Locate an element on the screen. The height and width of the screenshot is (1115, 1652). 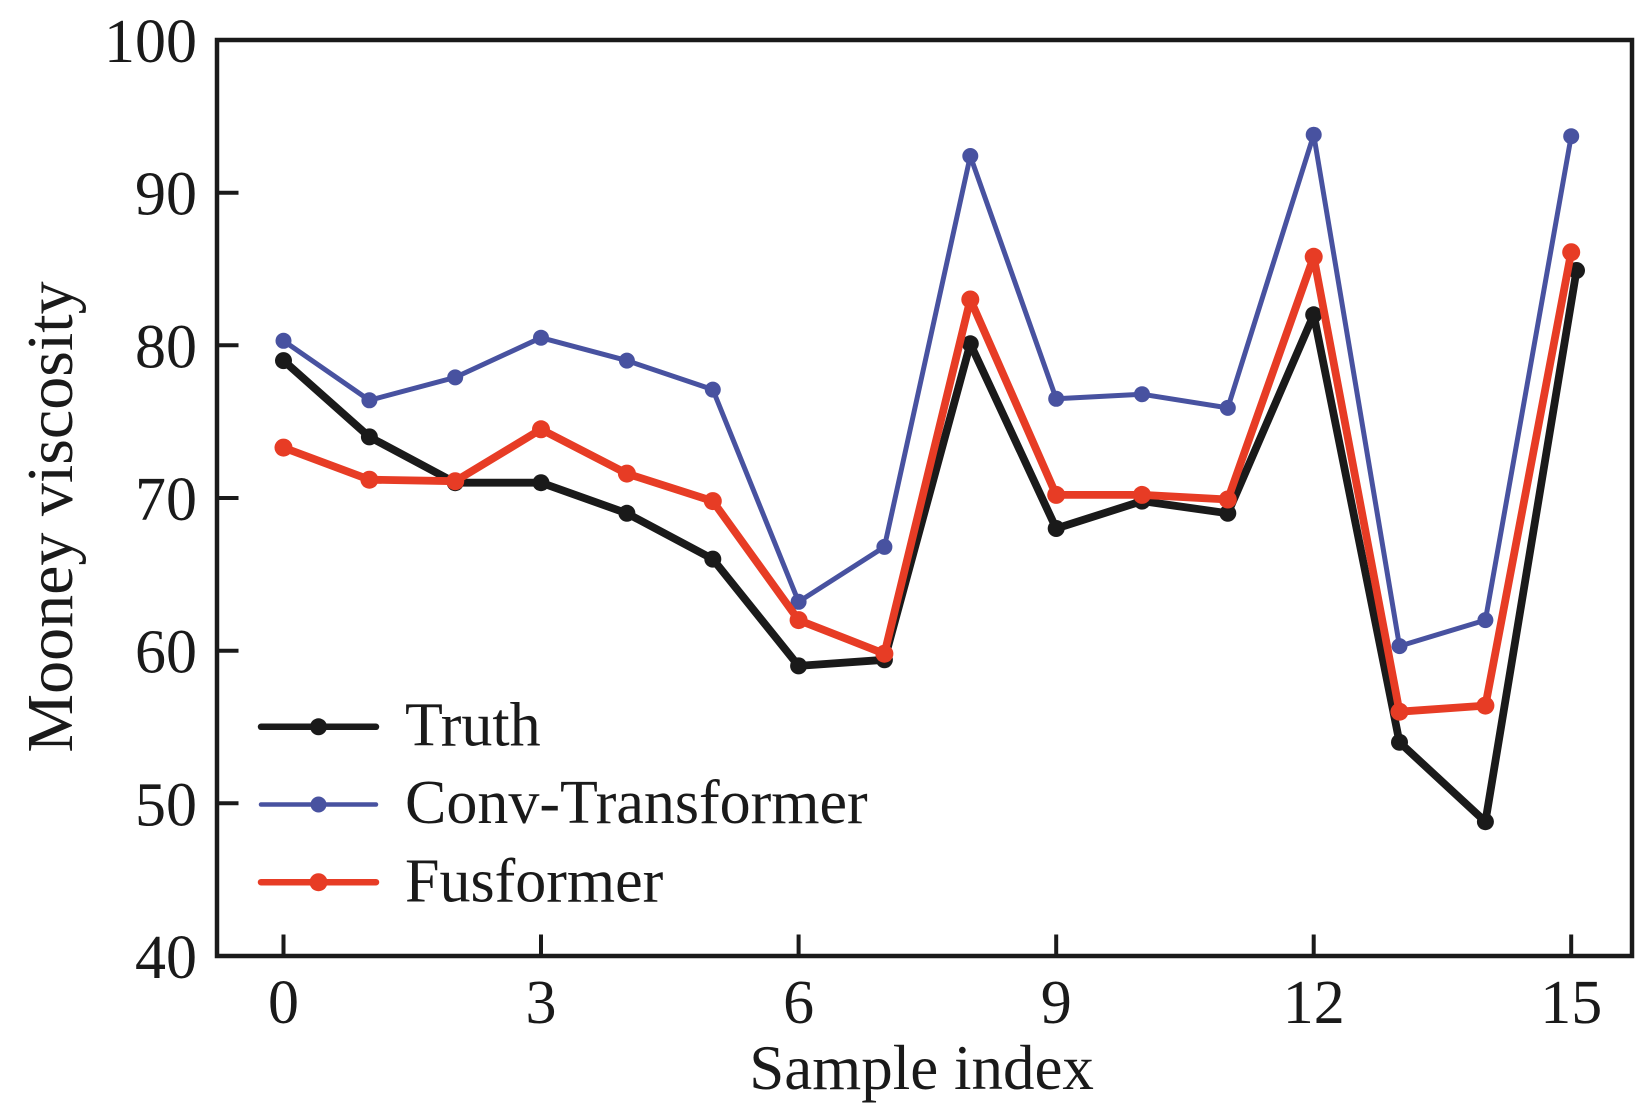
svg-text: 9 is located at coordinates (1056, 1003).